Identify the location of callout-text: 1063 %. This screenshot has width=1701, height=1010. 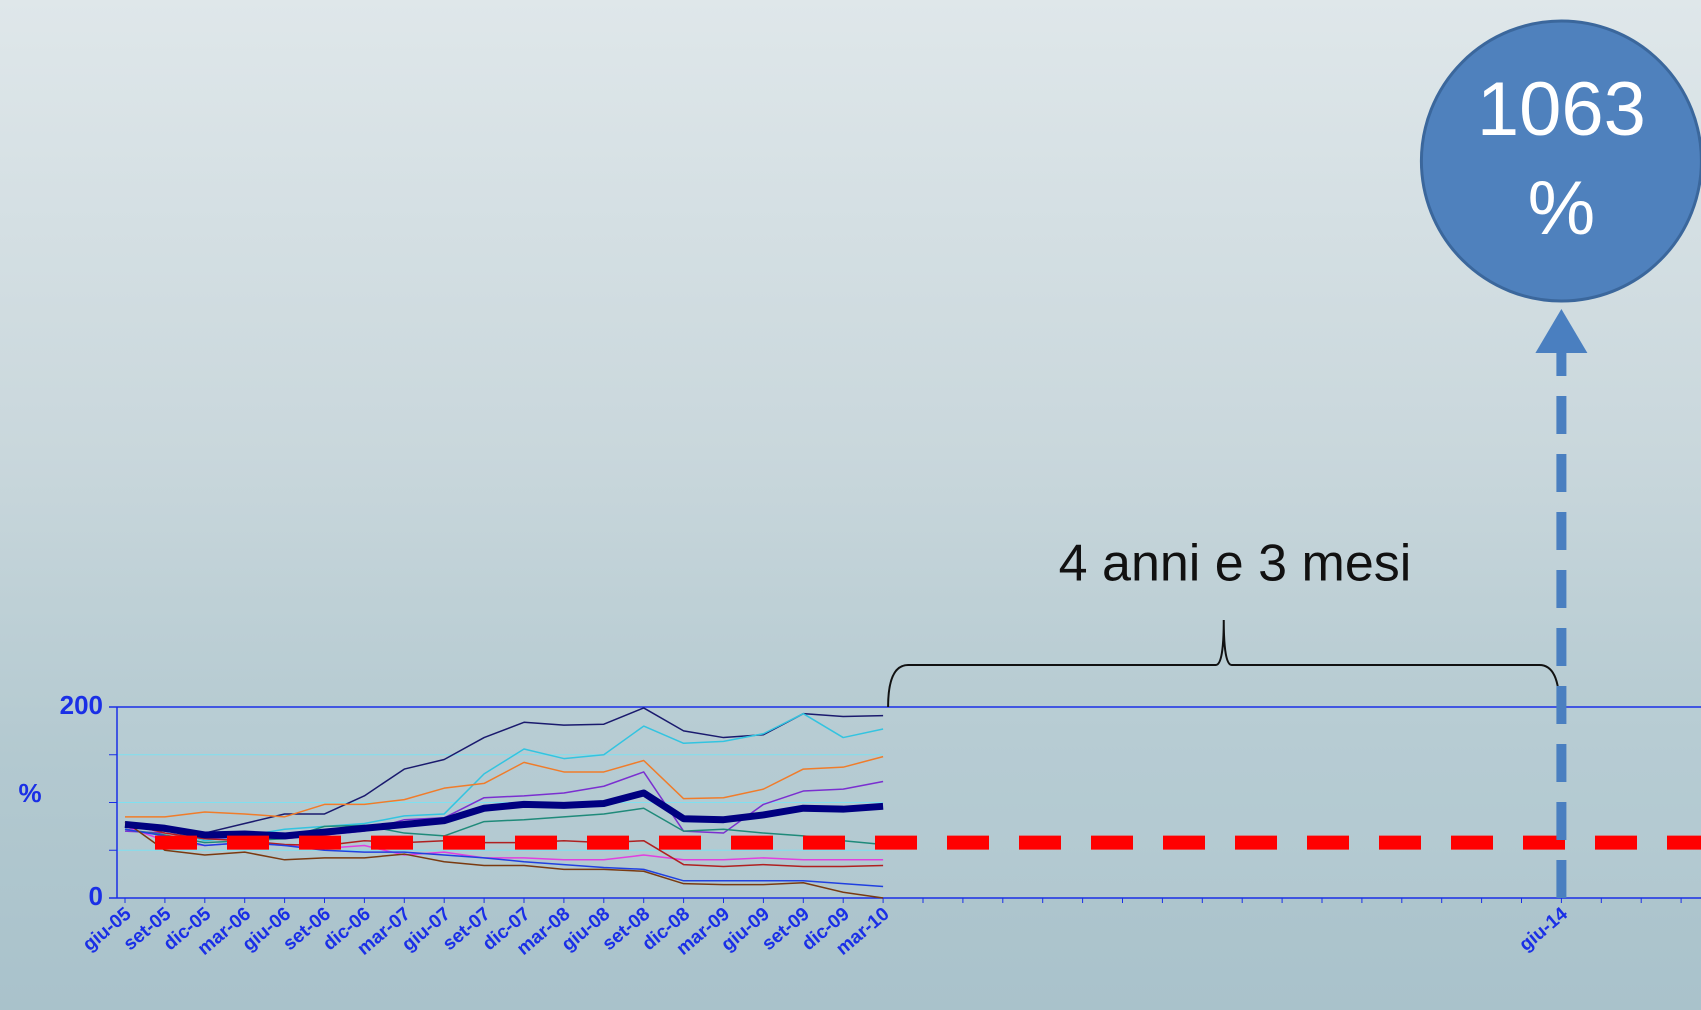
(1561, 159).